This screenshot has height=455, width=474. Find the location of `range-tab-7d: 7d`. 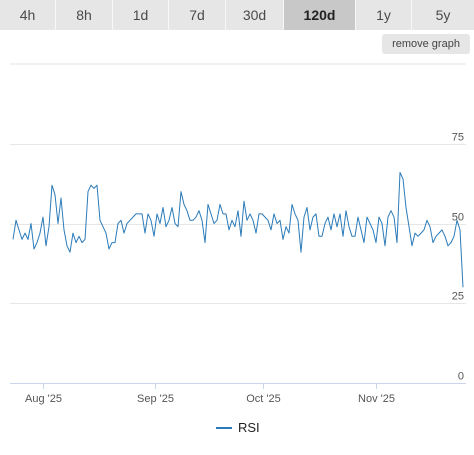

range-tab-7d: 7d is located at coordinates (197, 15).